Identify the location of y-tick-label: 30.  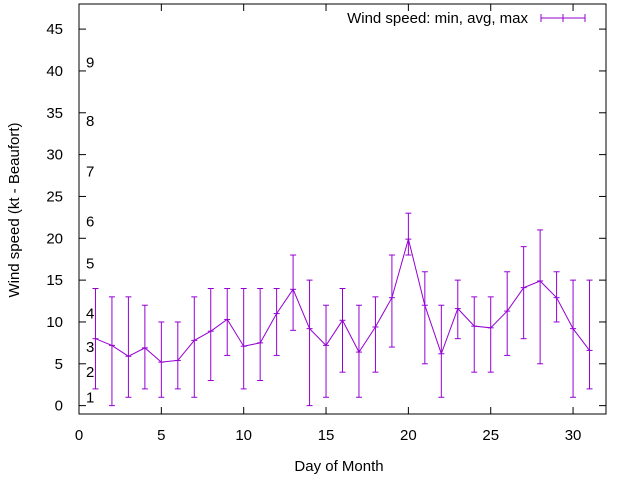
(54, 155).